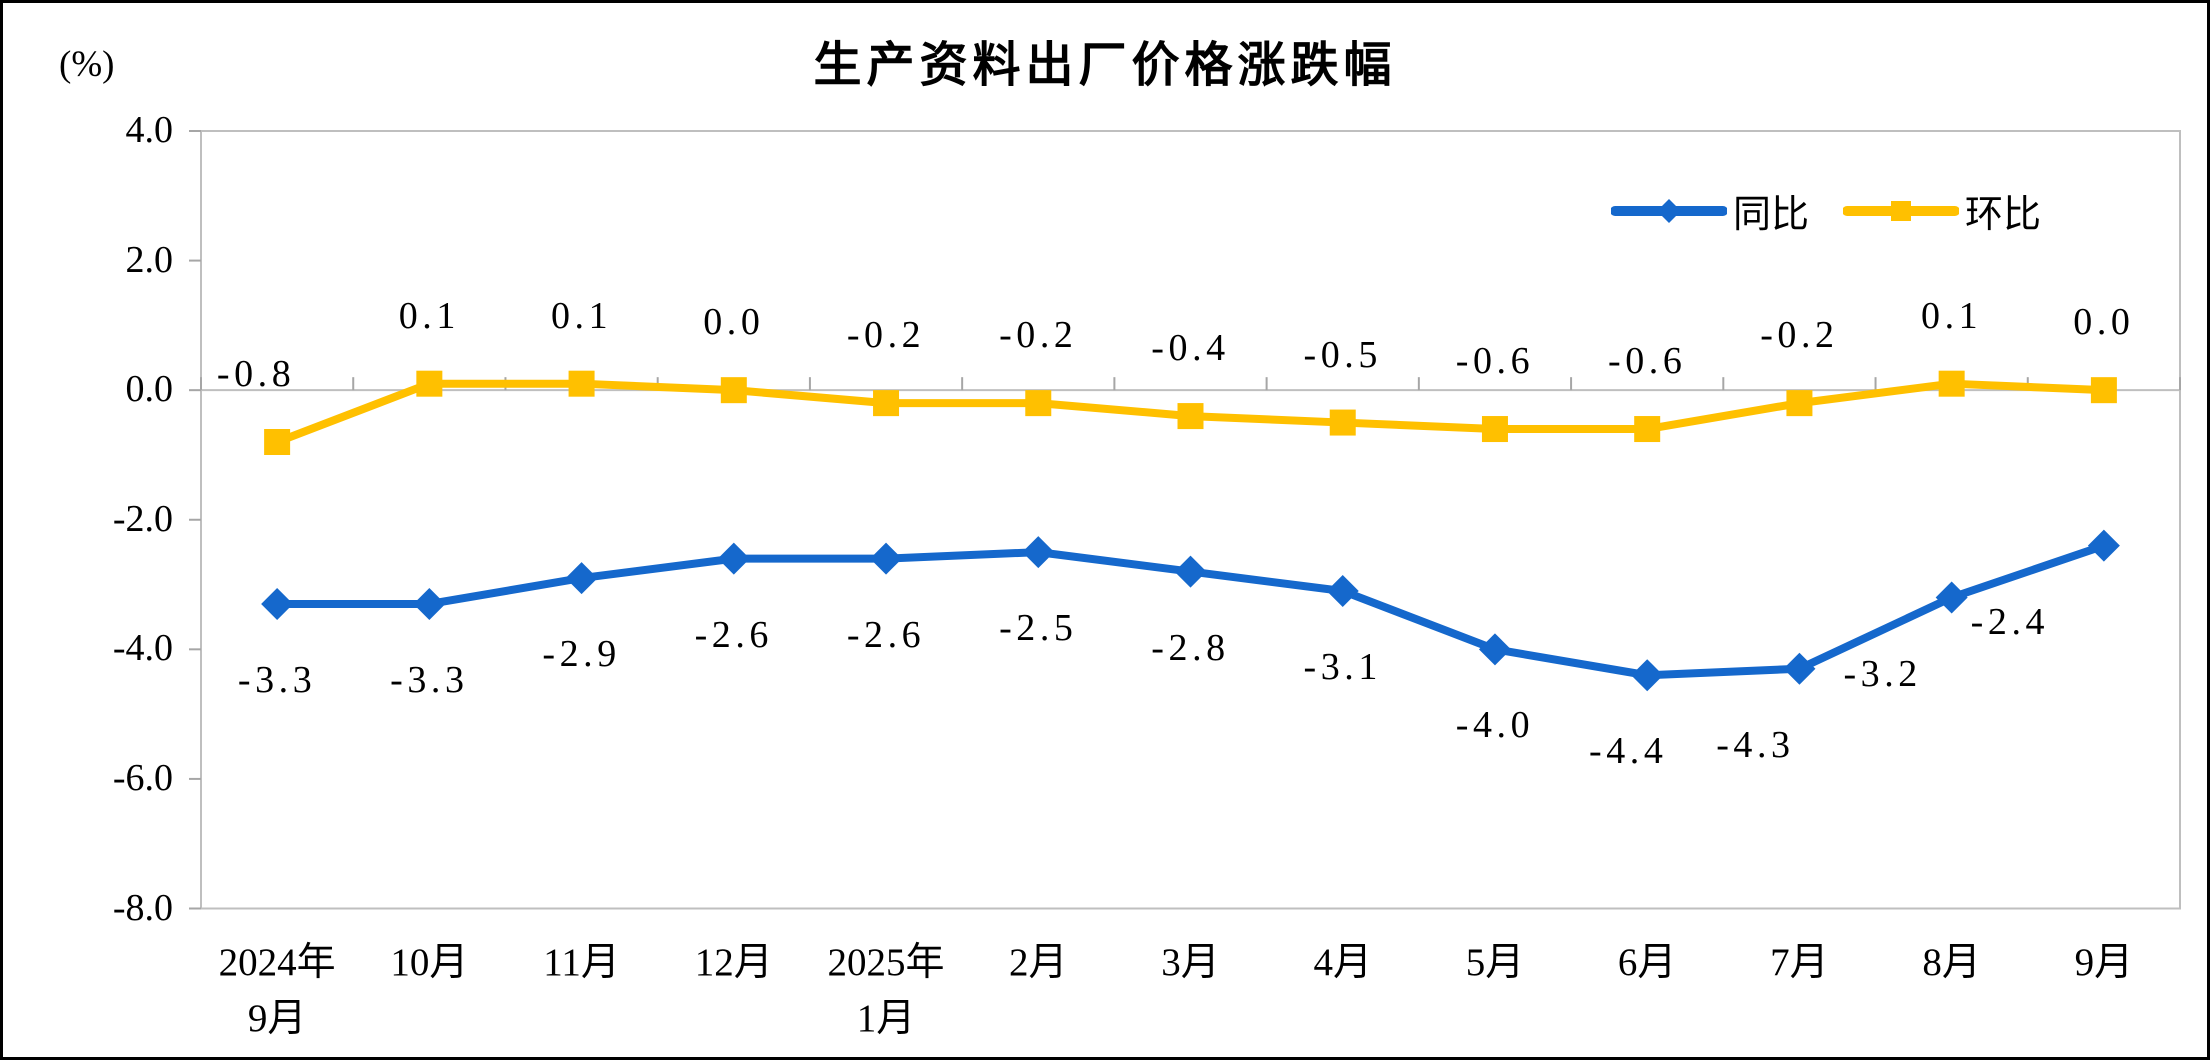 Image resolution: width=2210 pixels, height=1060 pixels. Describe the element at coordinates (1799, 335) in the screenshot. I see `data-label-series1-point10: -0.2` at that location.